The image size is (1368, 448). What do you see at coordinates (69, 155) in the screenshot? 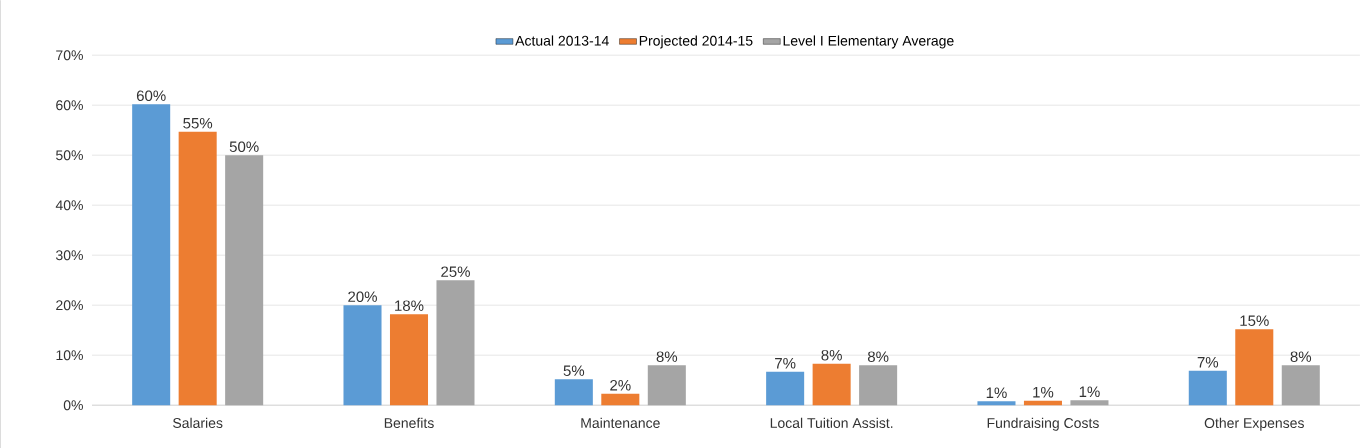
I see `y-tick-label: 50%` at bounding box center [69, 155].